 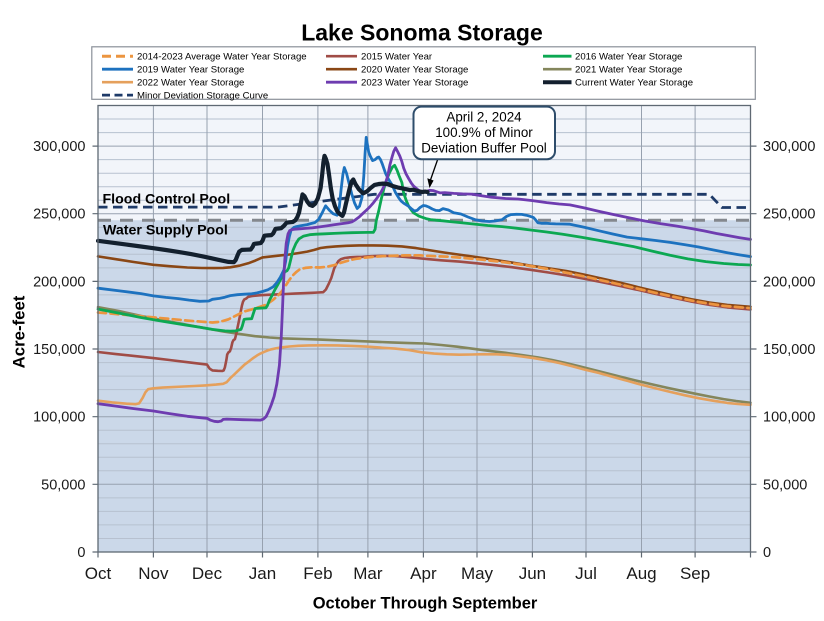 What do you see at coordinates (397, 57) in the screenshot?
I see `svg-text: 2015 Water Year` at bounding box center [397, 57].